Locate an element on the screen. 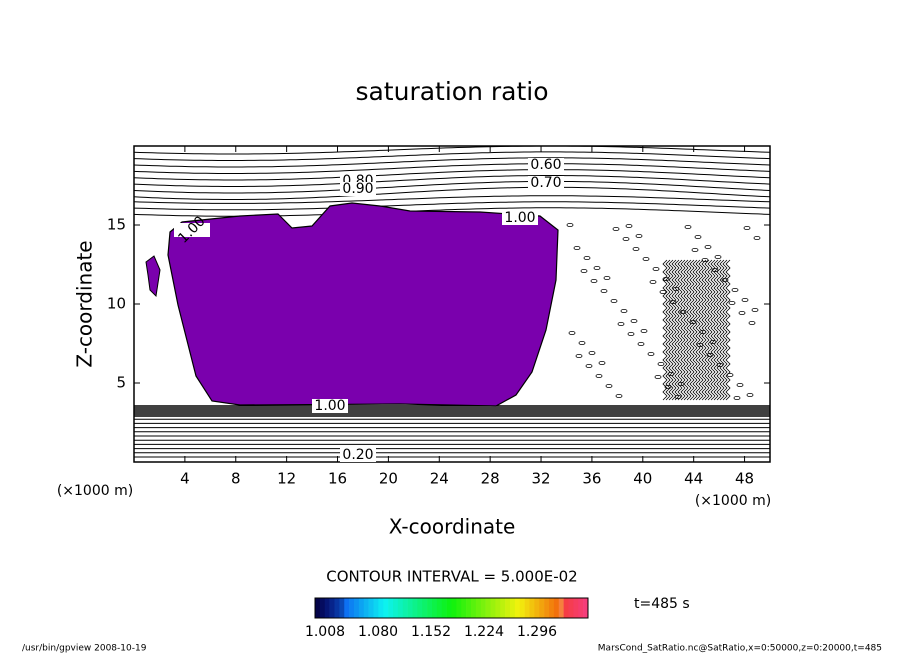 This screenshot has width=904, height=654. time-label: t=485 s is located at coordinates (662, 604).